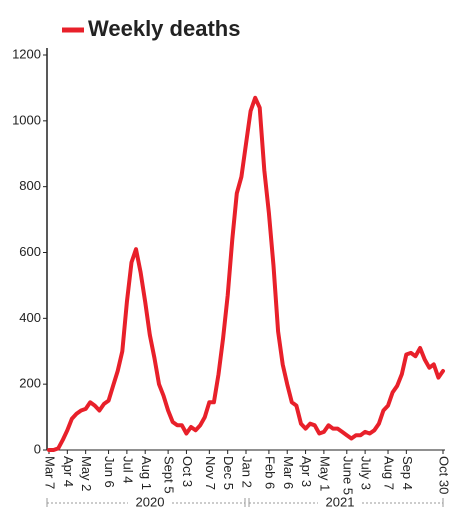  I want to click on x-tick-label: Dec 5, so click(228, 473).